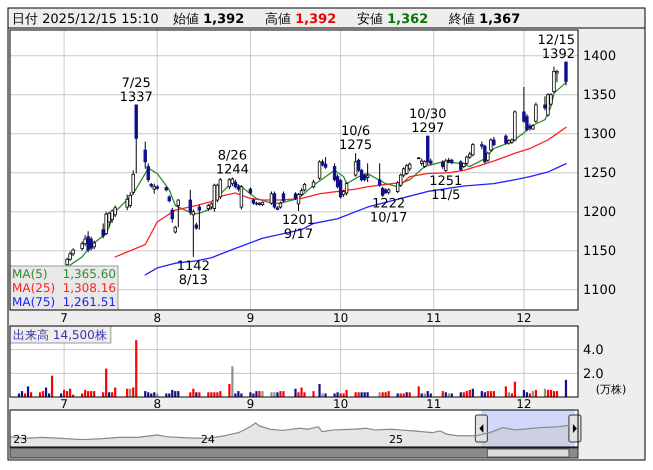  What do you see at coordinates (599, 290) in the screenshot?
I see `y-tick-label: 1100` at bounding box center [599, 290].